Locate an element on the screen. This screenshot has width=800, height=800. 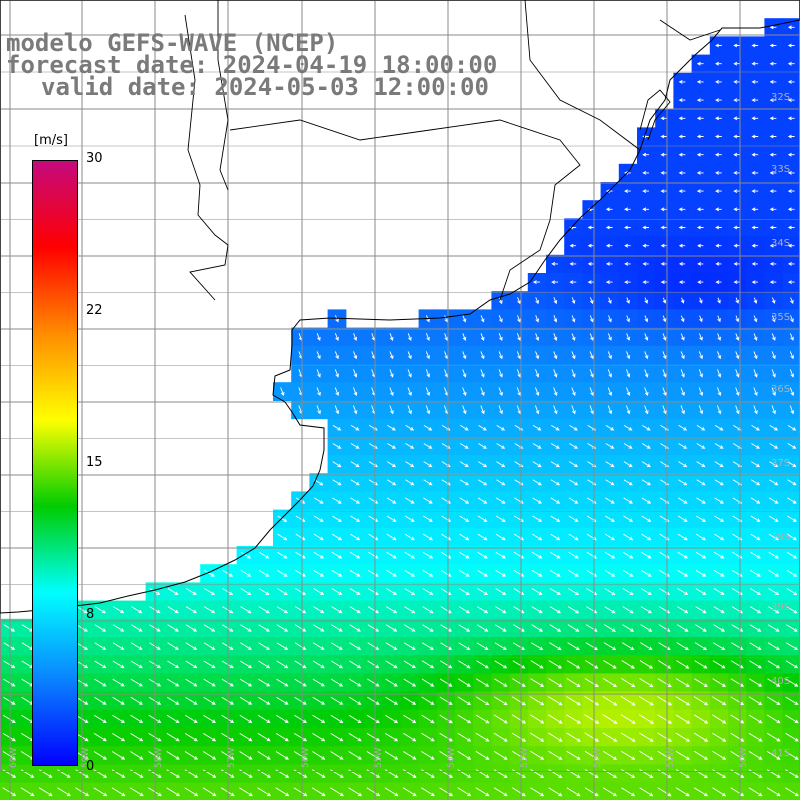
longitude-label: 60W is located at coordinates (14, 758).